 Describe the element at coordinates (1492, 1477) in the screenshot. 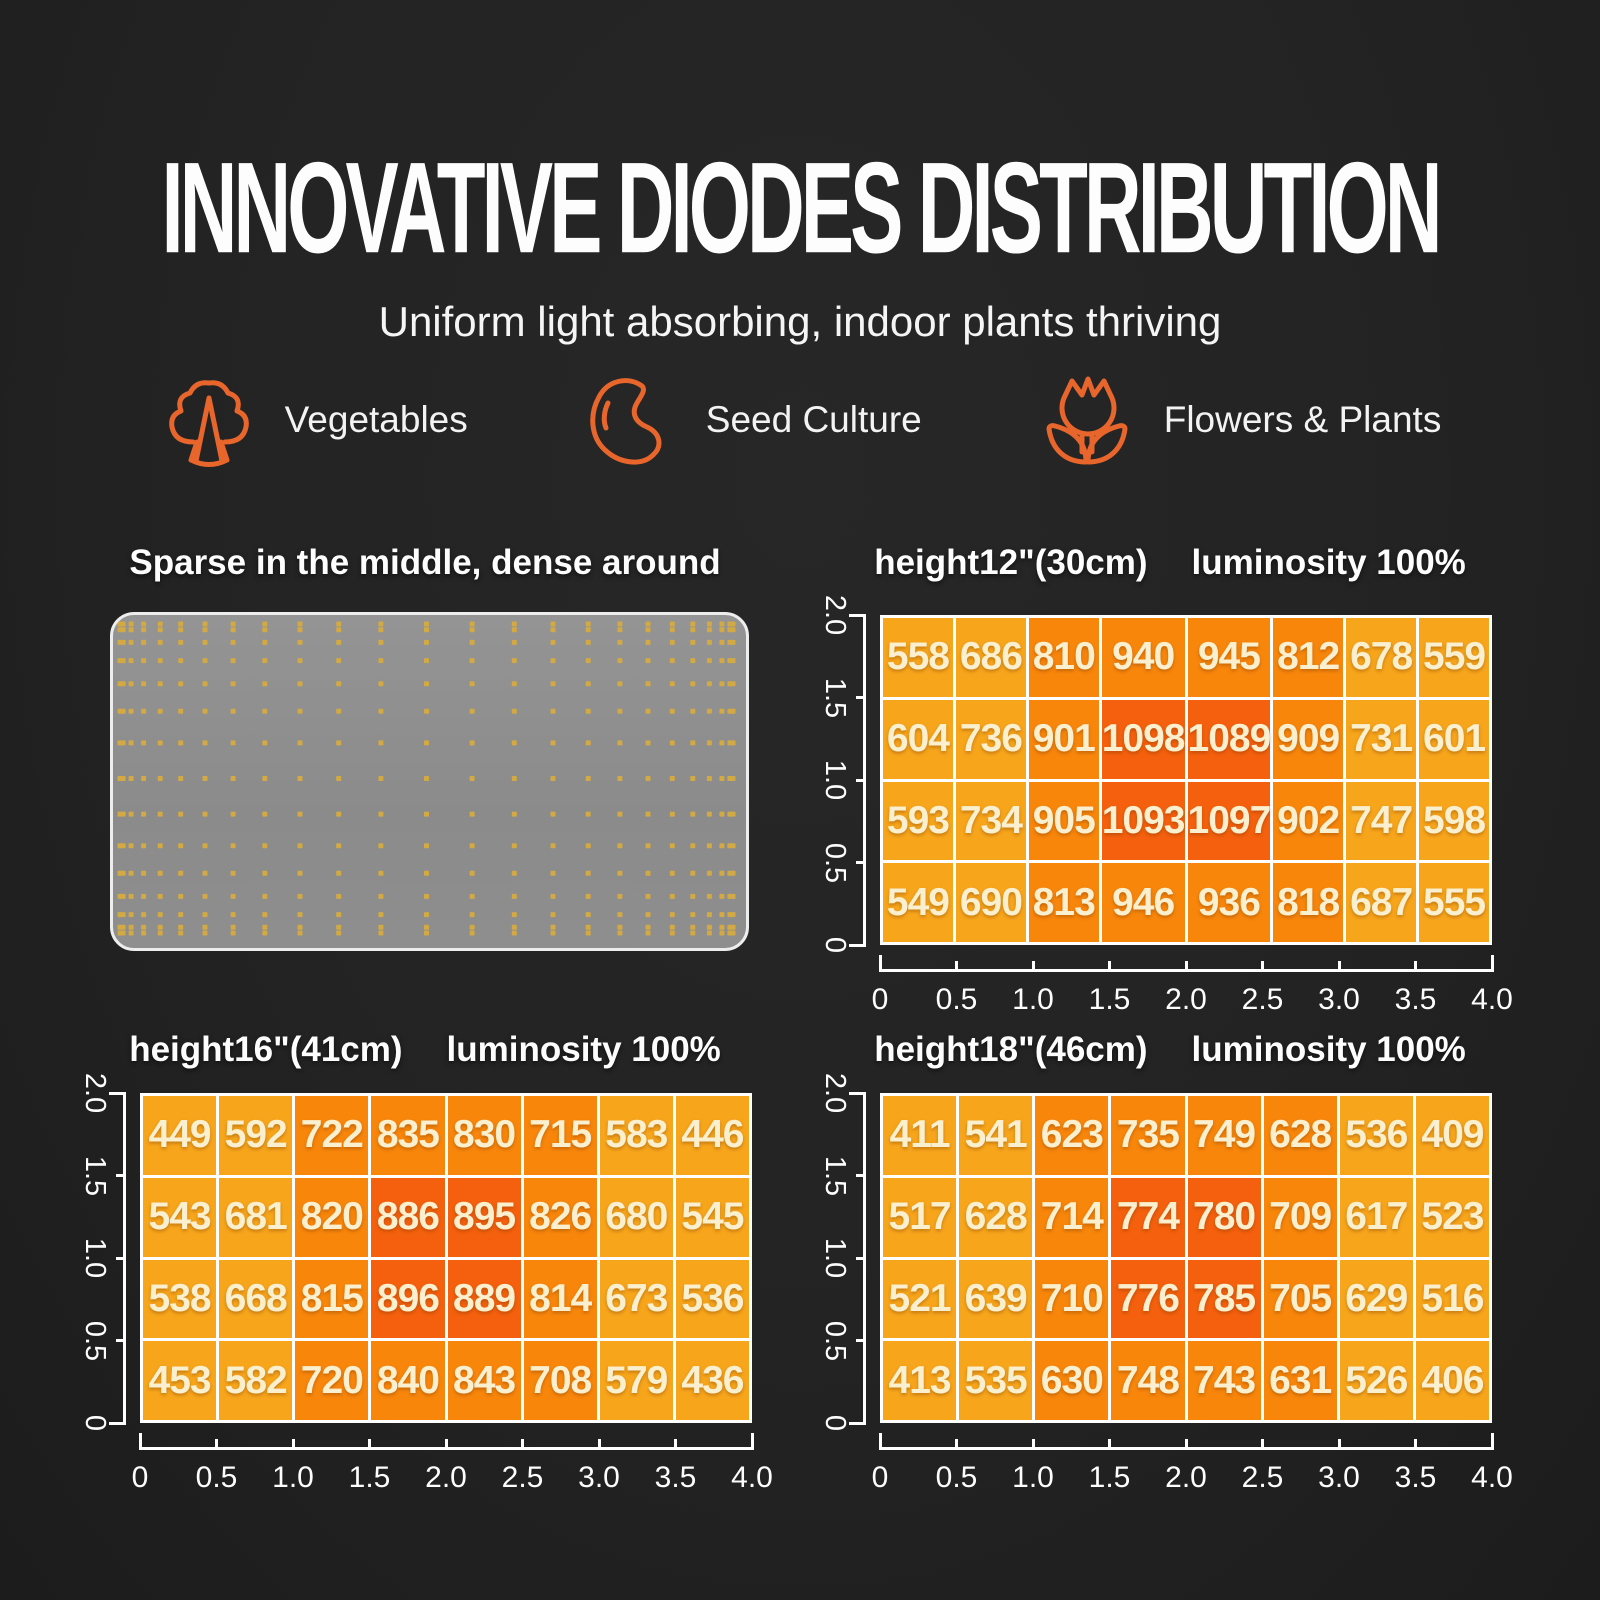

I see `x-axis-label: 4.0` at that location.